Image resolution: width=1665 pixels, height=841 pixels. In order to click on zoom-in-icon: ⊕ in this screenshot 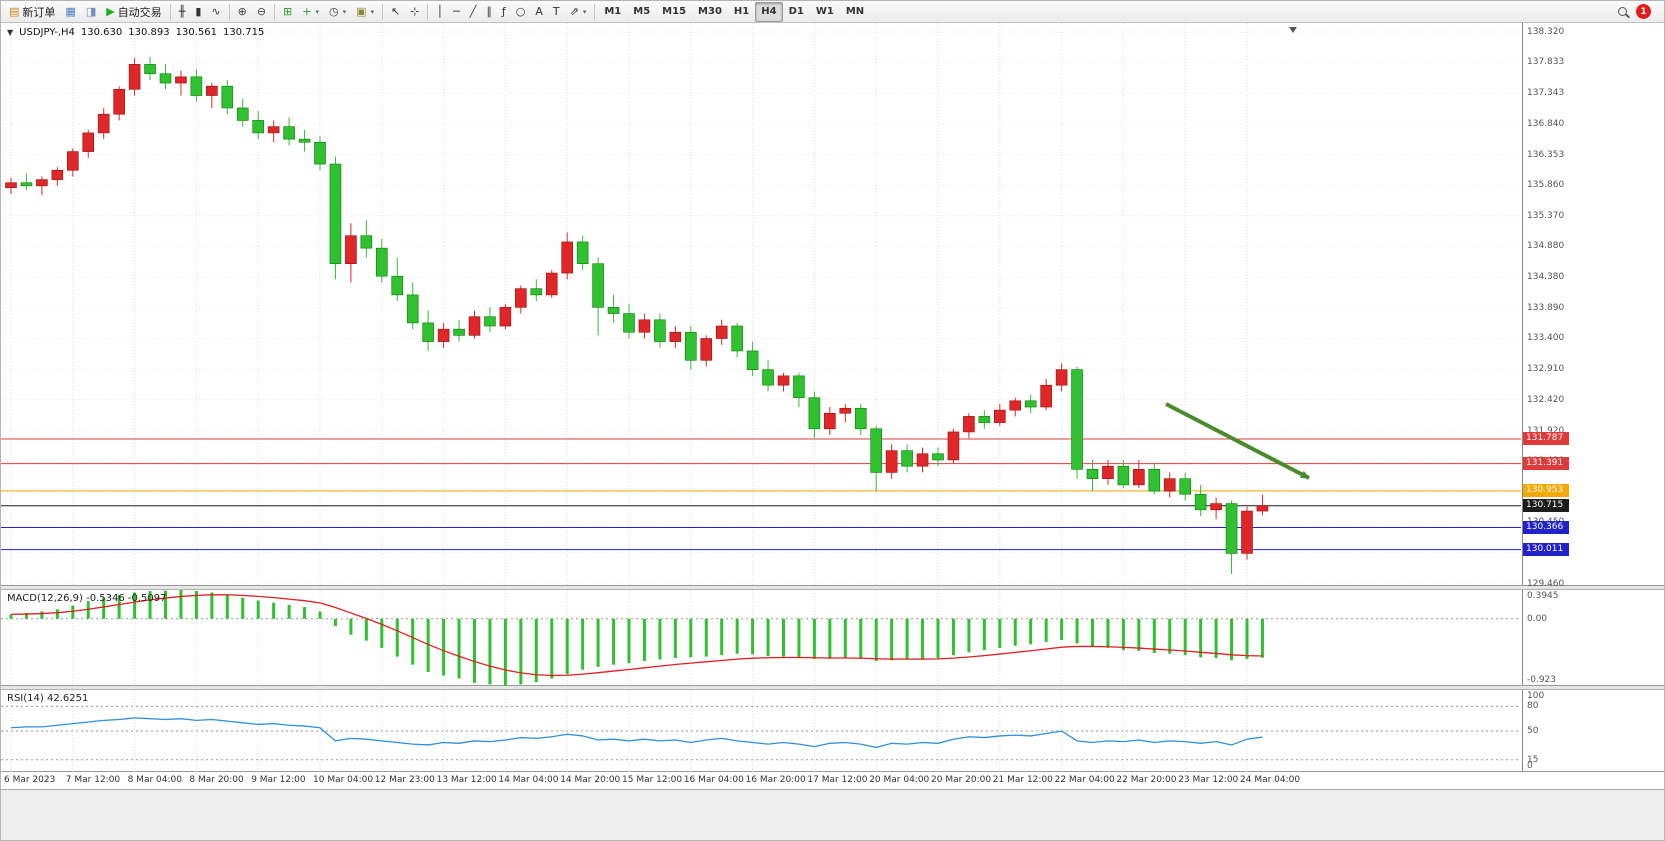, I will do `click(242, 11)`.